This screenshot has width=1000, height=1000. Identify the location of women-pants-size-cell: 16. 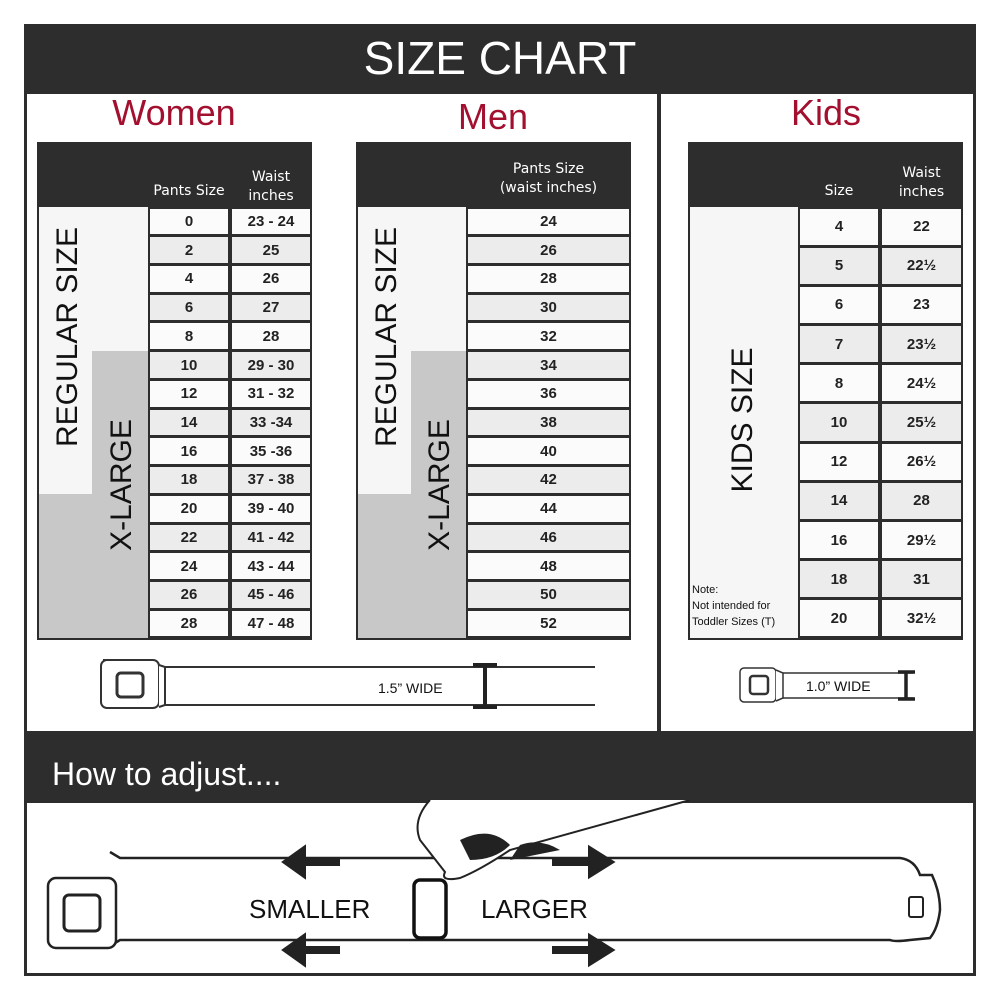
(189, 451).